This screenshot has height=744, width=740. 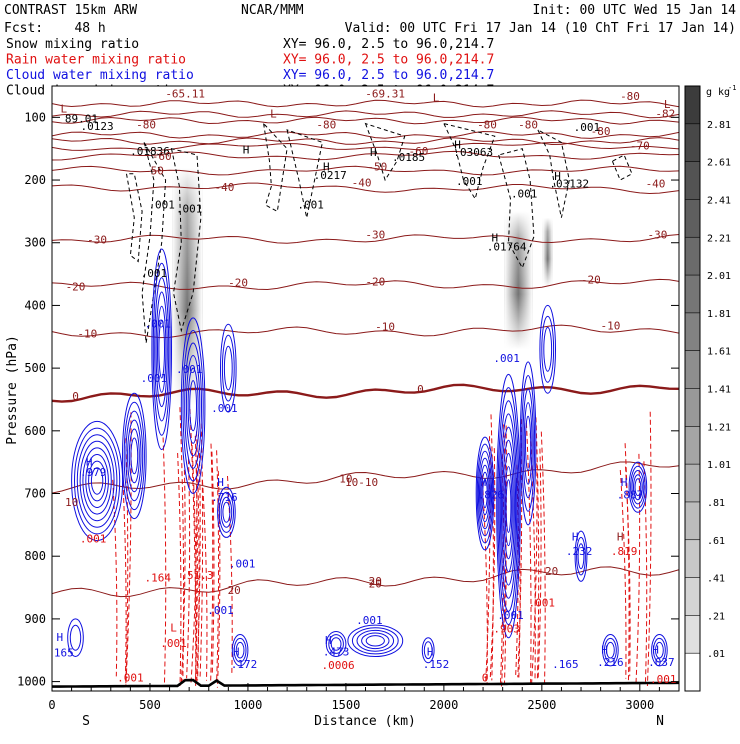 I want to click on contour-label-3: -82, so click(x=665, y=113).